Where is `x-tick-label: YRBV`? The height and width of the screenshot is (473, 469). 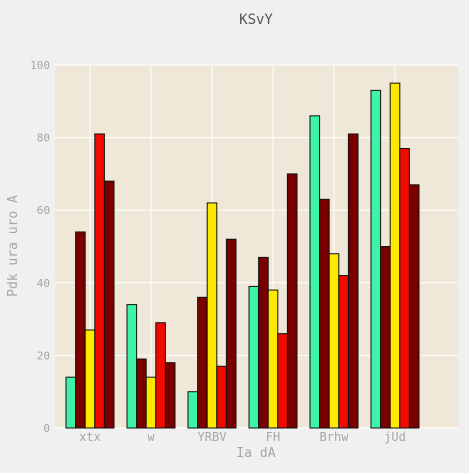 x-tick-label: YRBV is located at coordinates (212, 437).